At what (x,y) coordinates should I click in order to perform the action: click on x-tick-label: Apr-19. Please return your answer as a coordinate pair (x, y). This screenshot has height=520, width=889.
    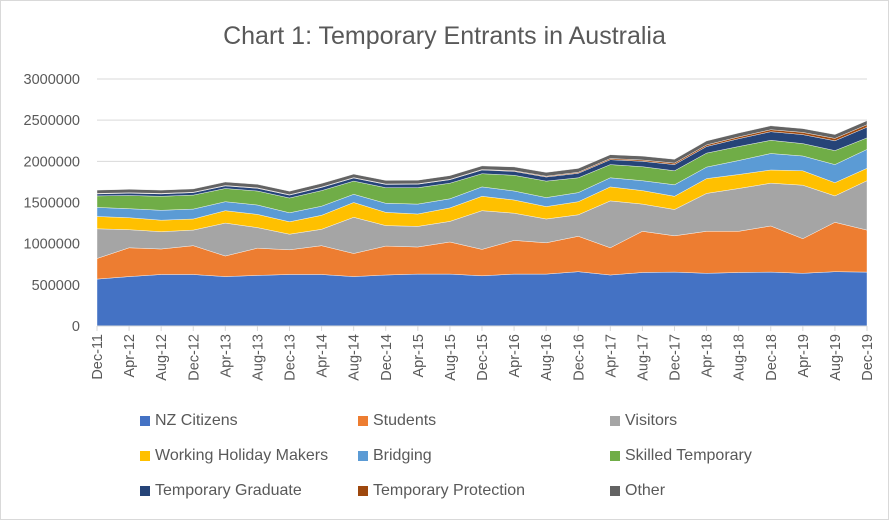
    Looking at the image, I should click on (804, 356).